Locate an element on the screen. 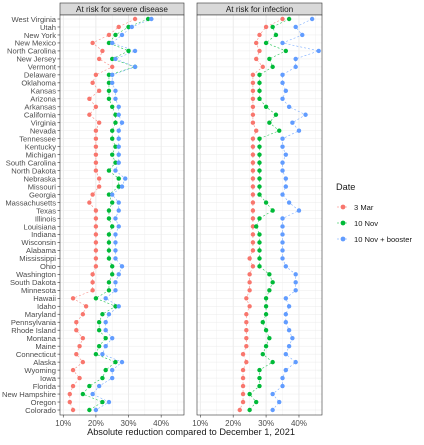  legend-label-10-nov: 10 Nov is located at coordinates (366, 223).